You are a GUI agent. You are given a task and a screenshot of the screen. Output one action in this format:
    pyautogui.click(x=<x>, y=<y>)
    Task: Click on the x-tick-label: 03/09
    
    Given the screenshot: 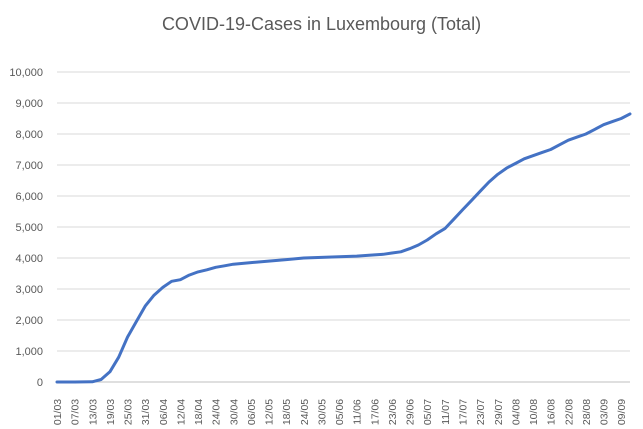 What is the action you would take?
    pyautogui.click(x=605, y=412)
    